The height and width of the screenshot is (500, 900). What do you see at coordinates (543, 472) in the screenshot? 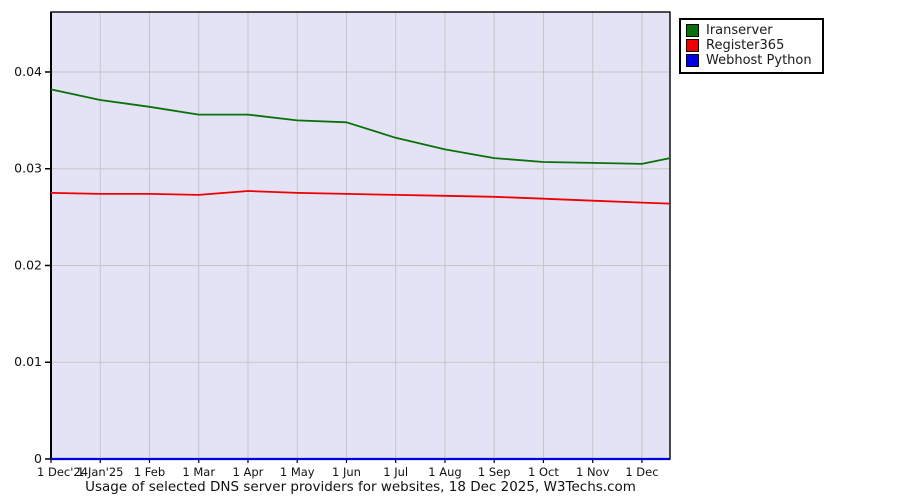
I see `x-tick-label: 1 Oct` at bounding box center [543, 472].